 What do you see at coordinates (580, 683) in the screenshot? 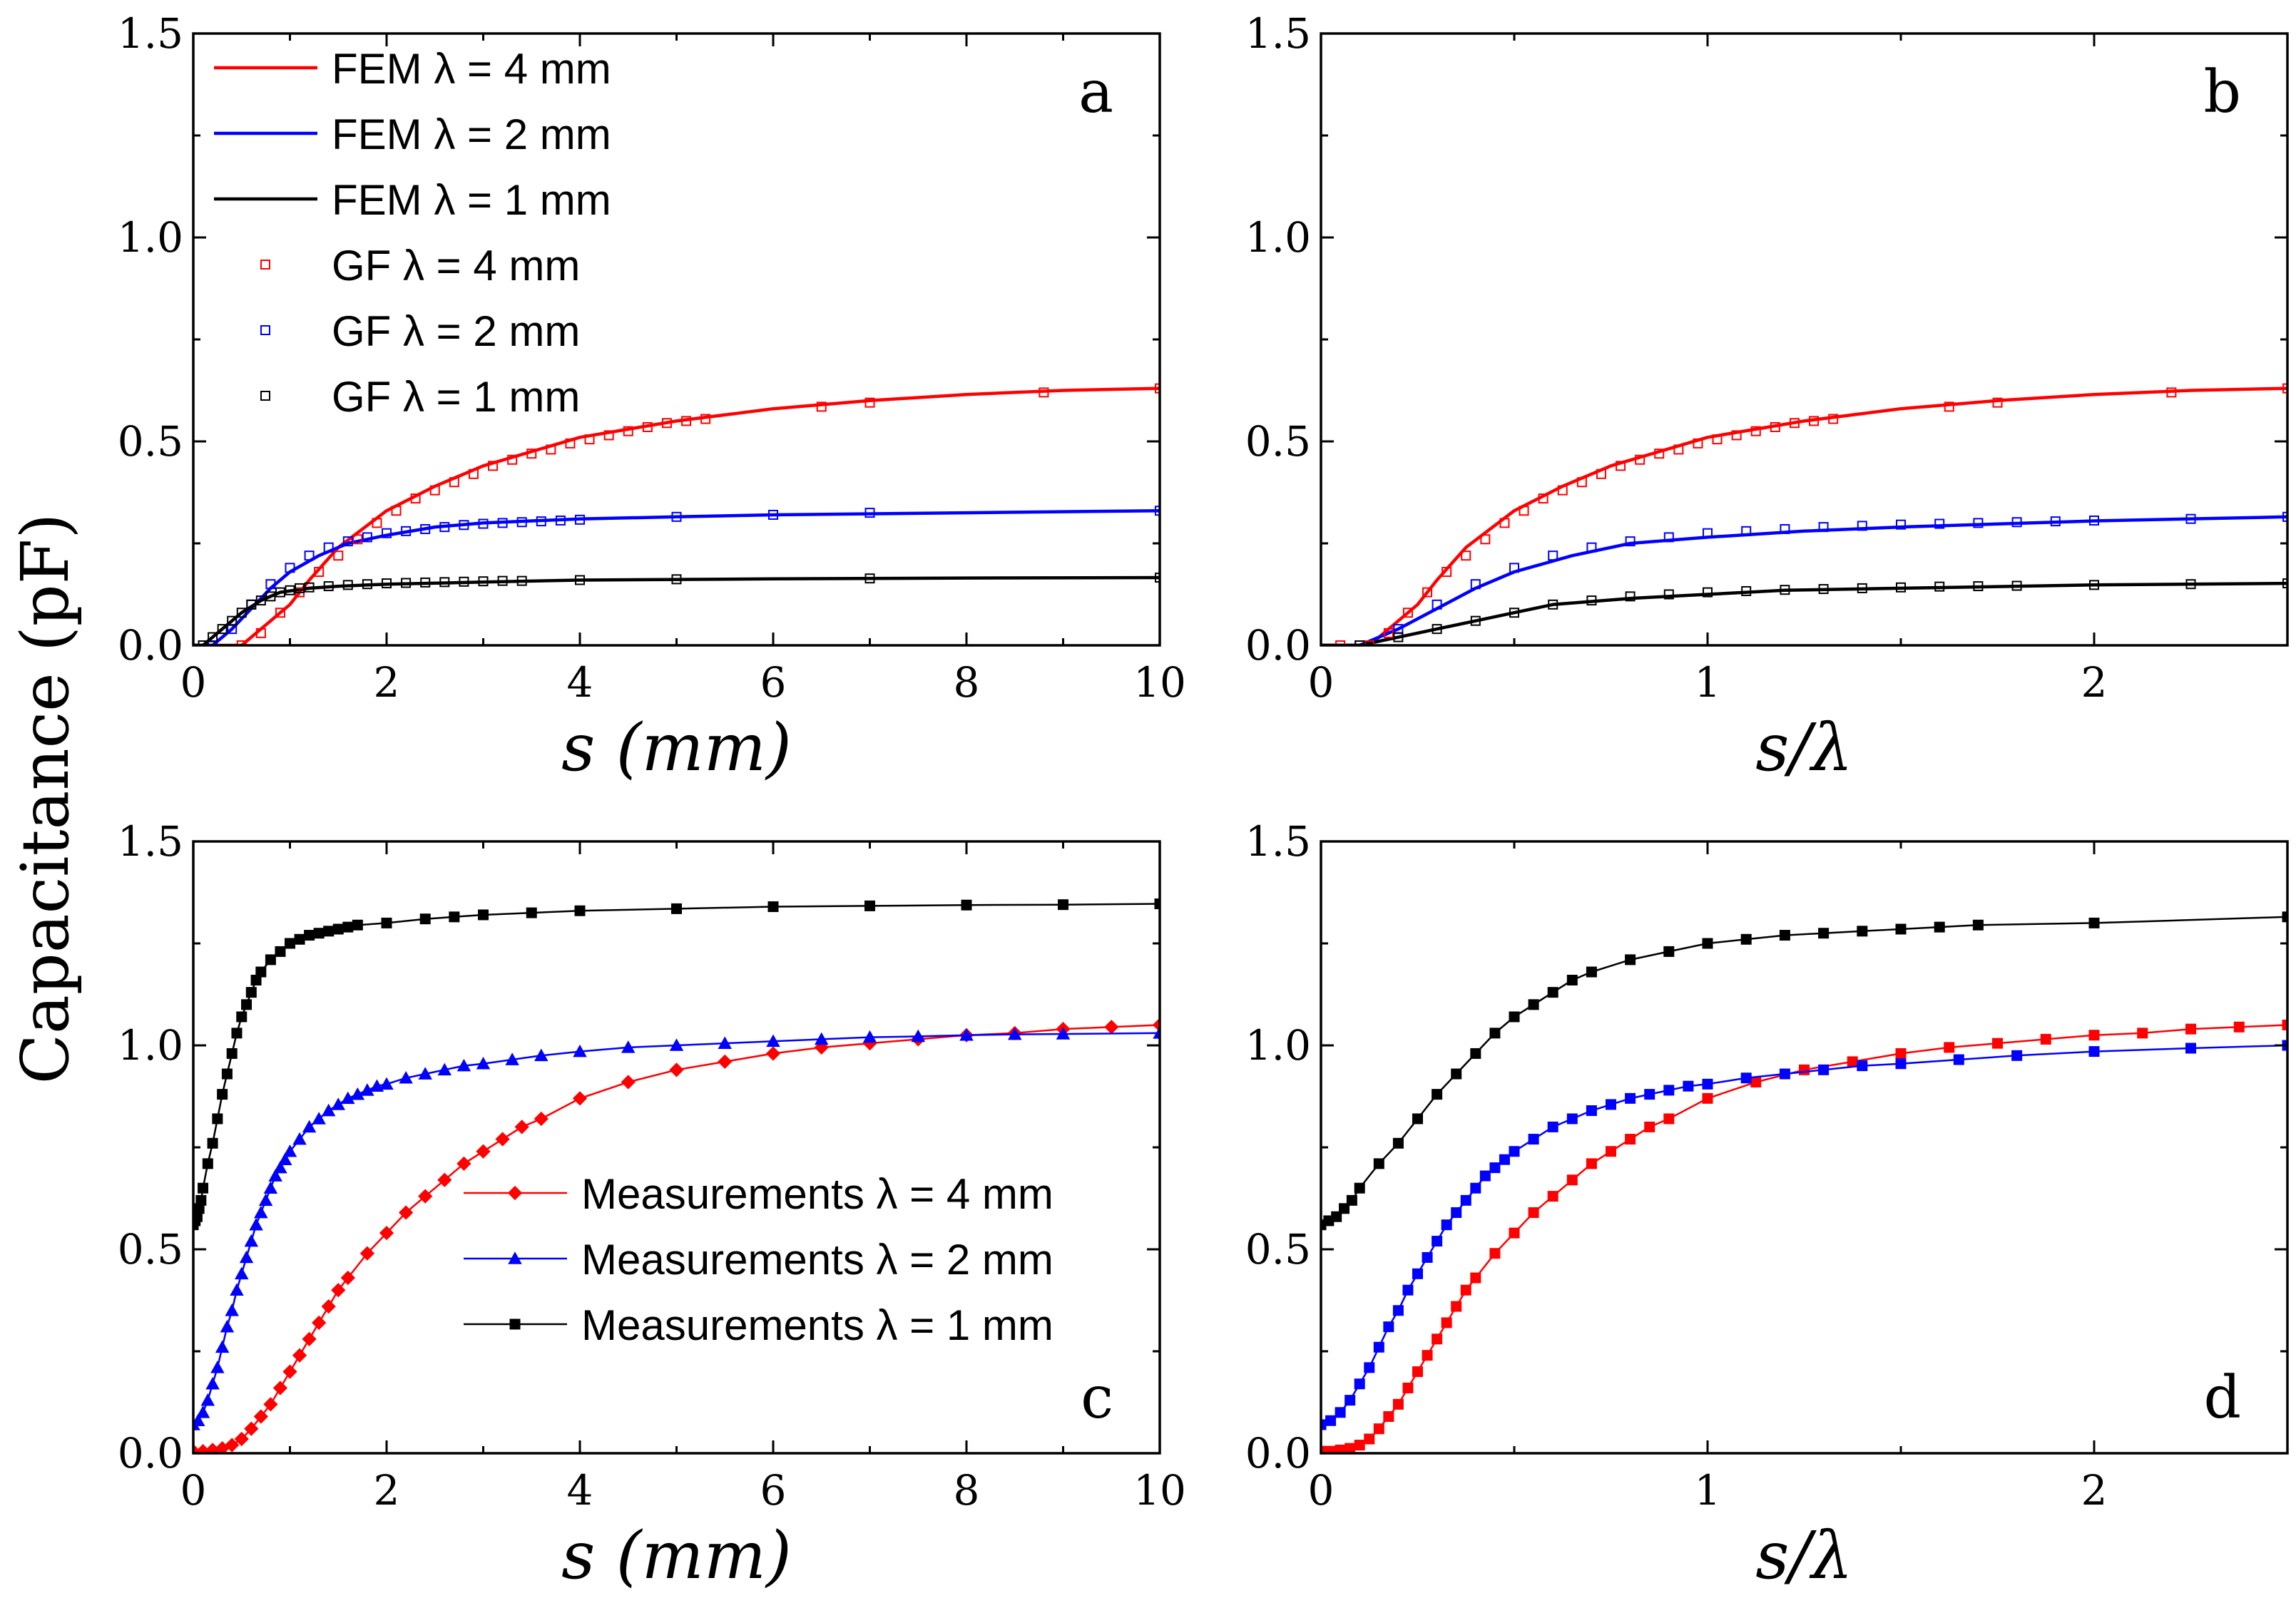
I see `x-tick-label: 4` at bounding box center [580, 683].